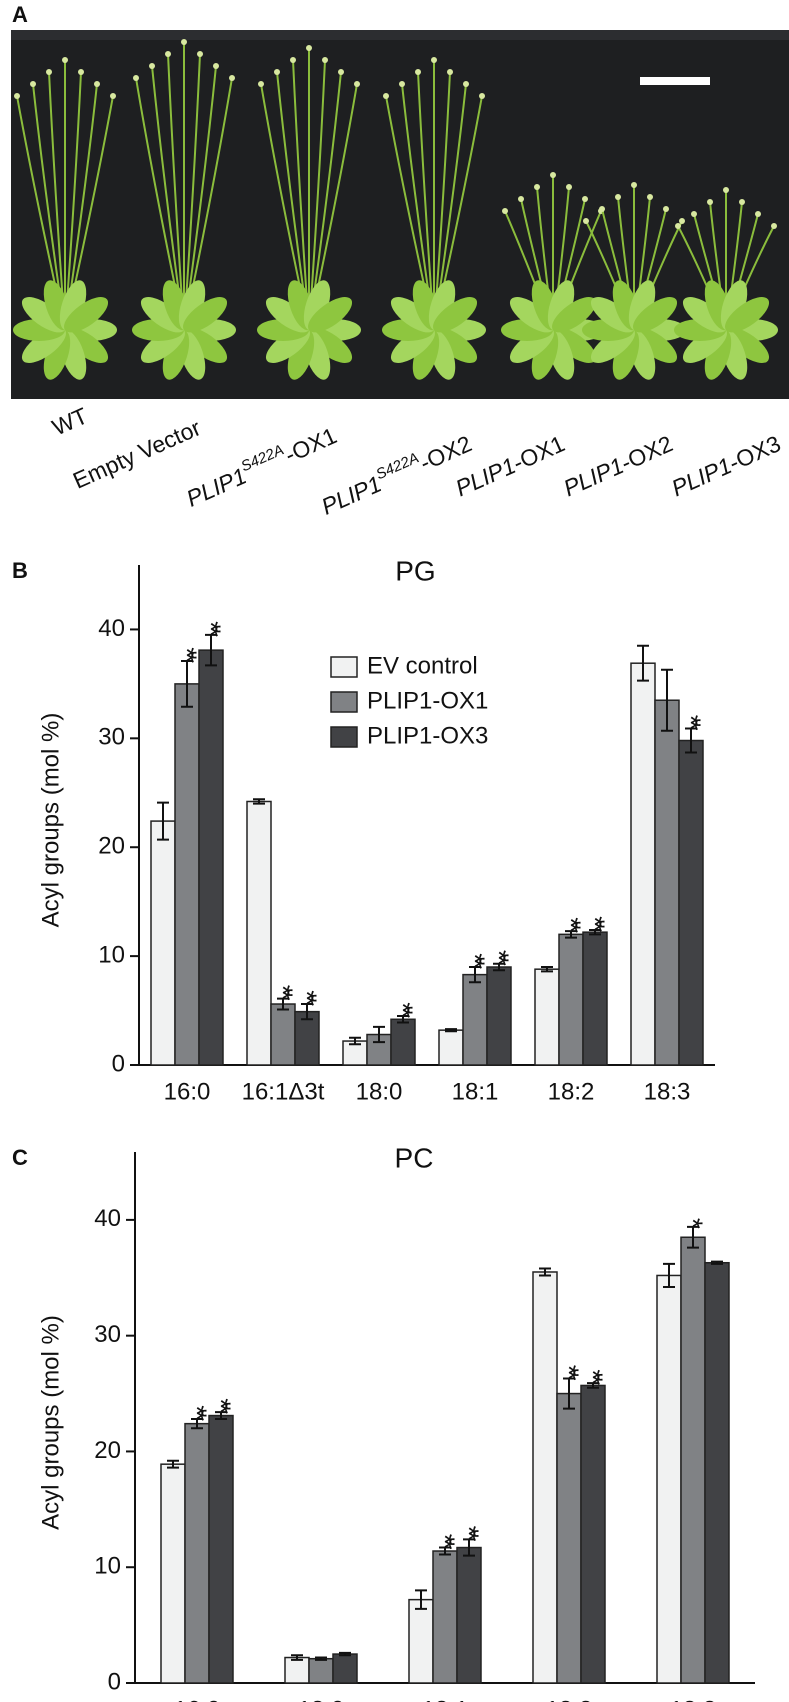 Image resolution: width=789 pixels, height=1702 pixels. I want to click on x-tick-label: 16:0, so click(197, 1699).